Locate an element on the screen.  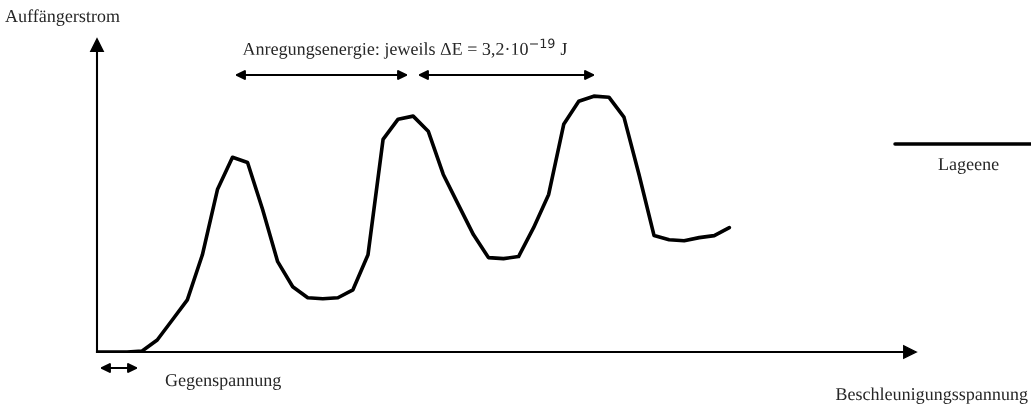
text: Lageene is located at coordinates (968, 166).